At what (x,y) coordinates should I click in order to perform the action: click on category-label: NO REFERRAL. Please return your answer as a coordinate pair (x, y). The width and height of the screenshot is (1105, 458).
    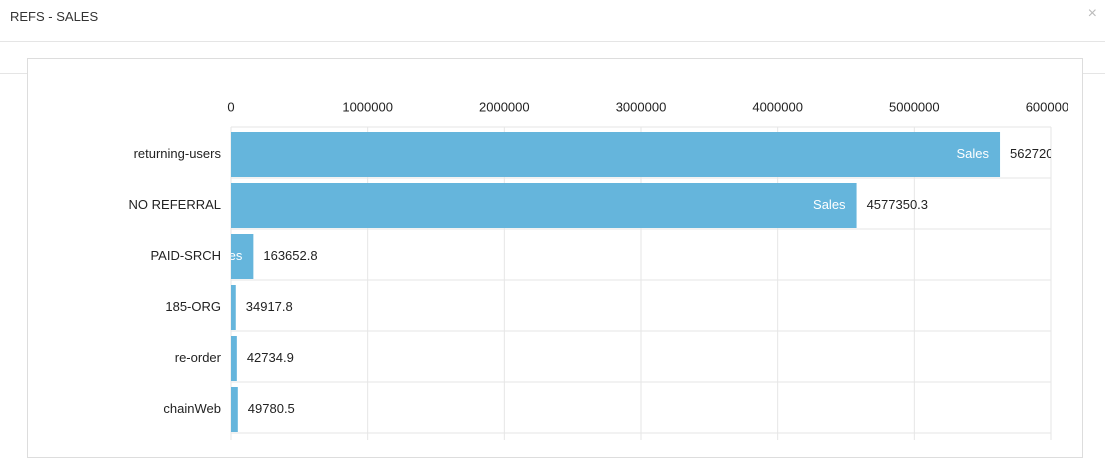
    Looking at the image, I should click on (175, 204).